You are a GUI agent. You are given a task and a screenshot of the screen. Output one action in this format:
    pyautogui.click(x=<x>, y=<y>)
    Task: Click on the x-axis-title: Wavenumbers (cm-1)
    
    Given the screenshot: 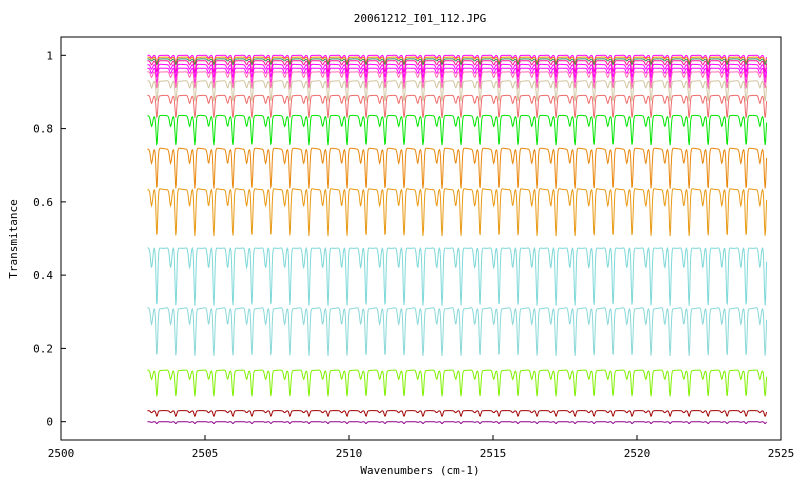 What is the action you would take?
    pyautogui.click(x=419, y=470)
    